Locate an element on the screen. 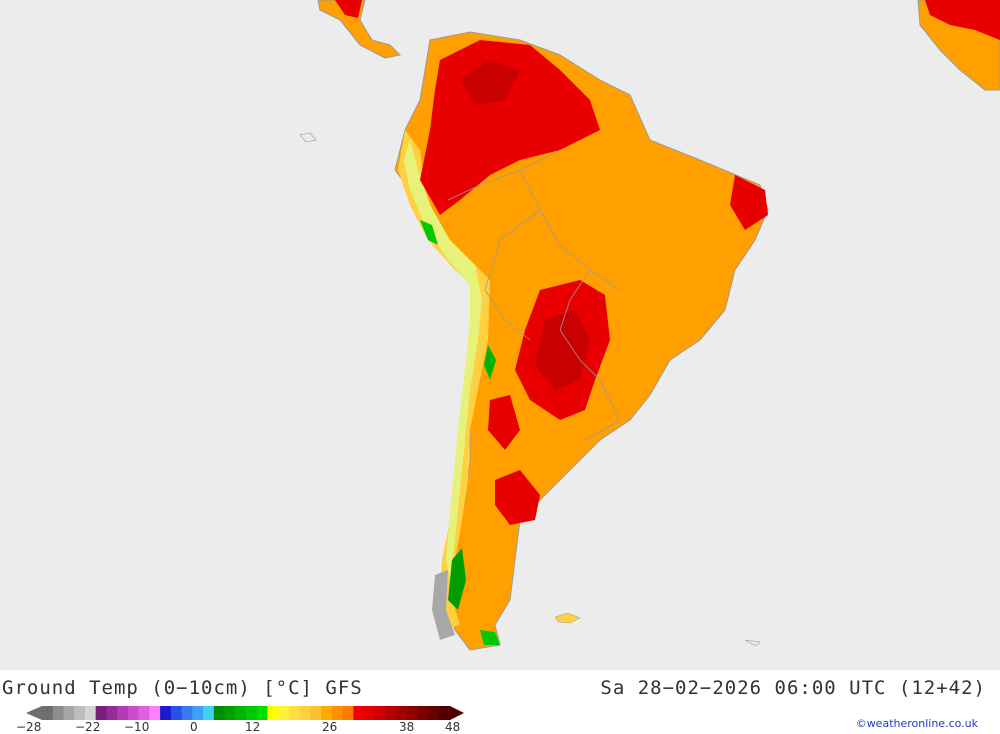 The height and width of the screenshot is (734, 1000). cold-patch-tierra-del-fuego is located at coordinates (490, 637).